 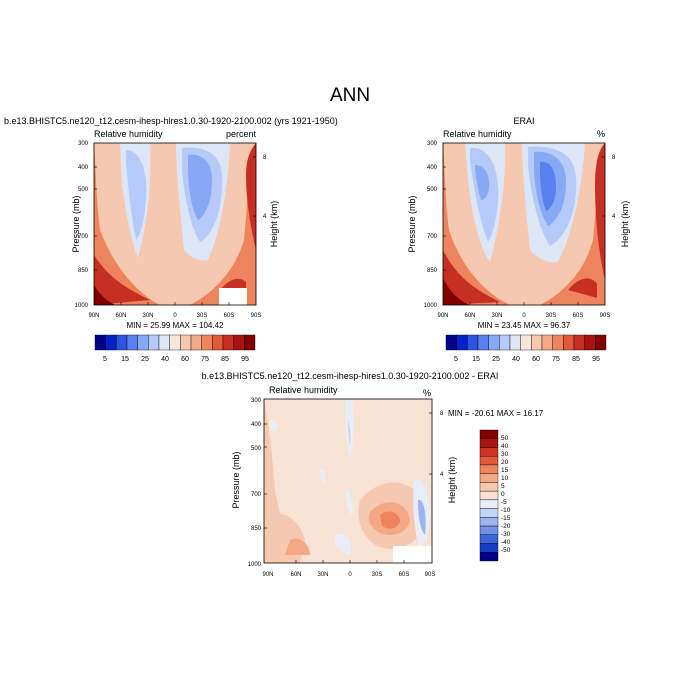 I want to click on page-title: ANN, so click(x=350, y=95).